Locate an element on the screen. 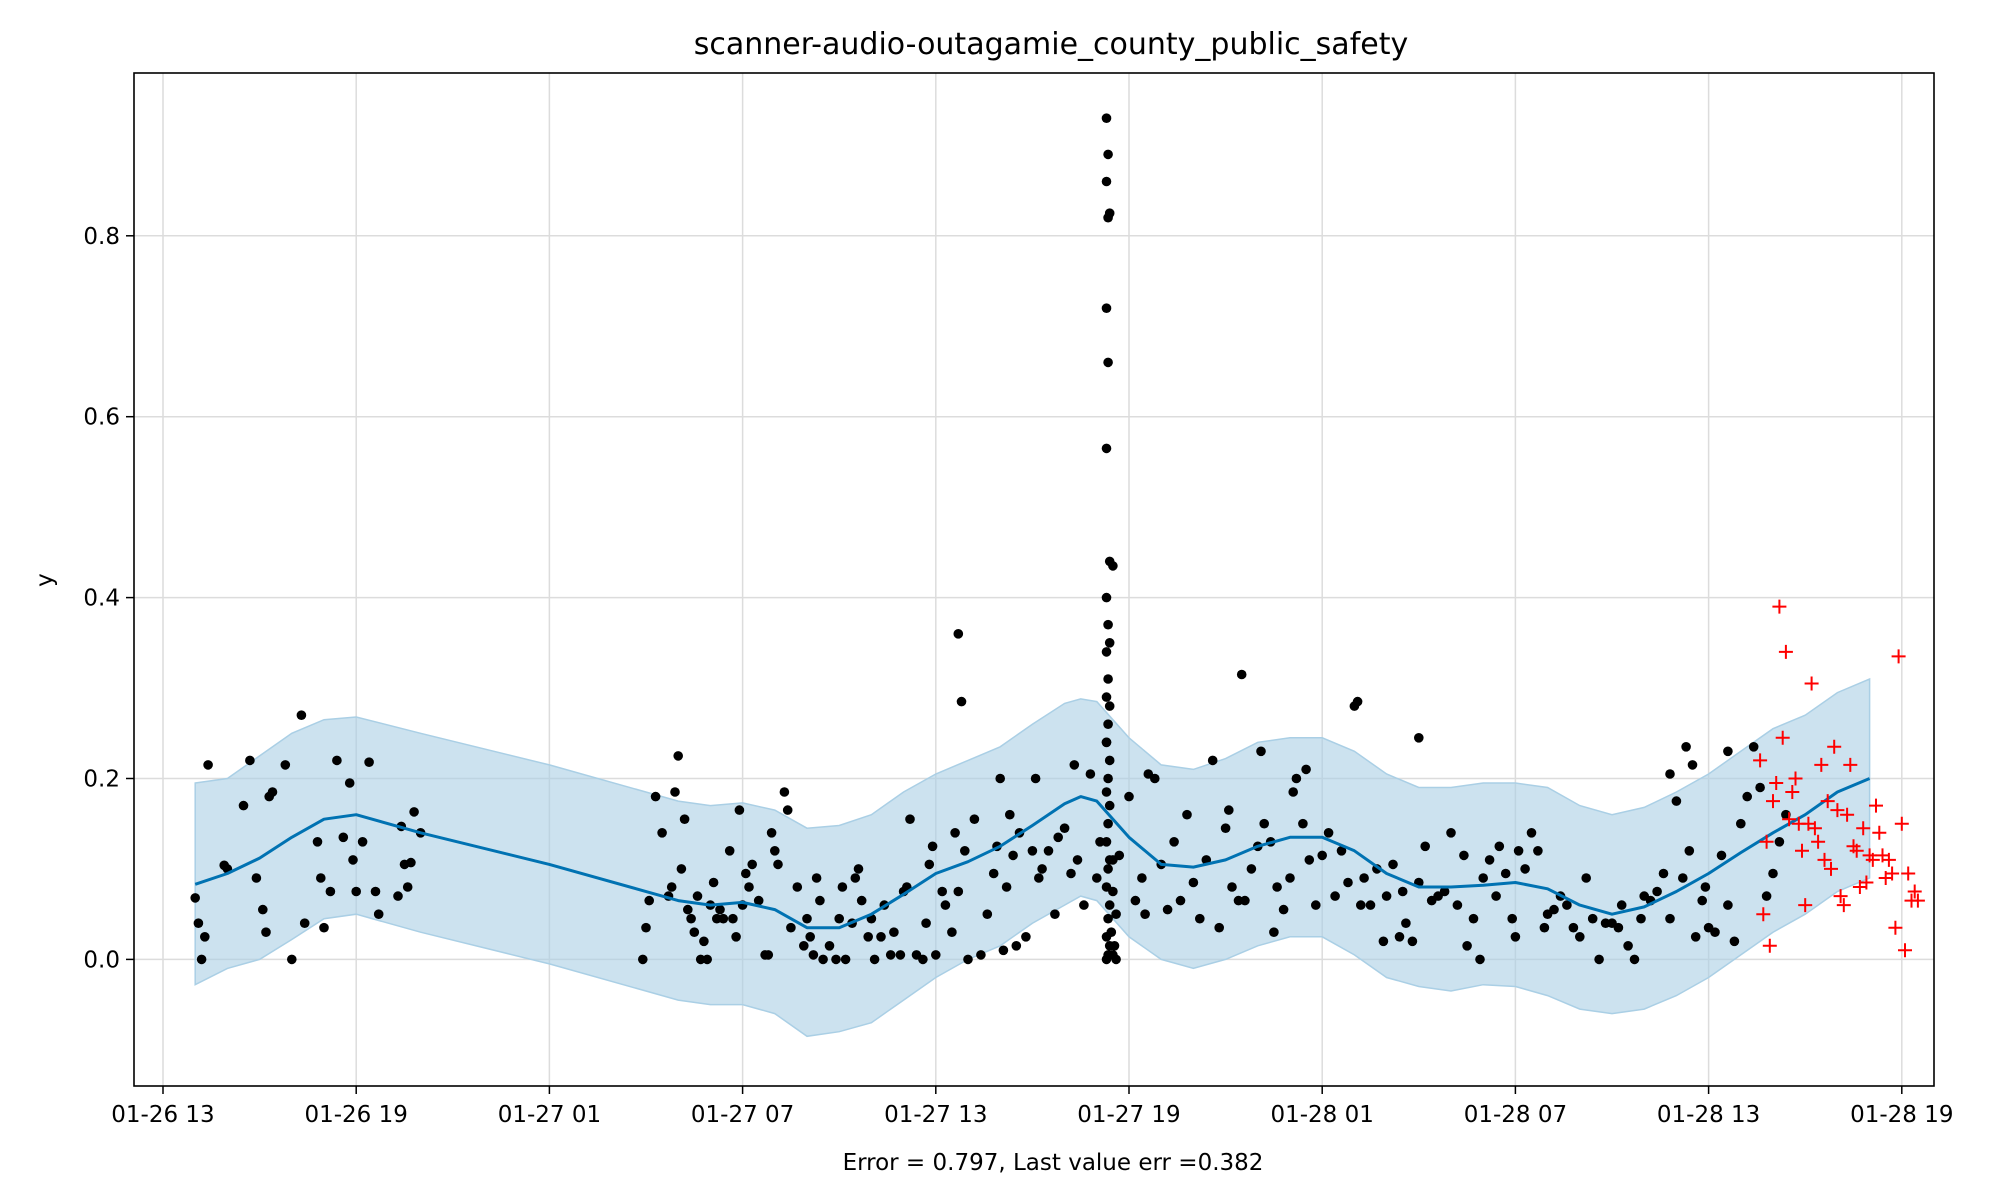 This screenshot has width=2000, height=1200. y-tick-label: 0.0 is located at coordinates (101, 960).